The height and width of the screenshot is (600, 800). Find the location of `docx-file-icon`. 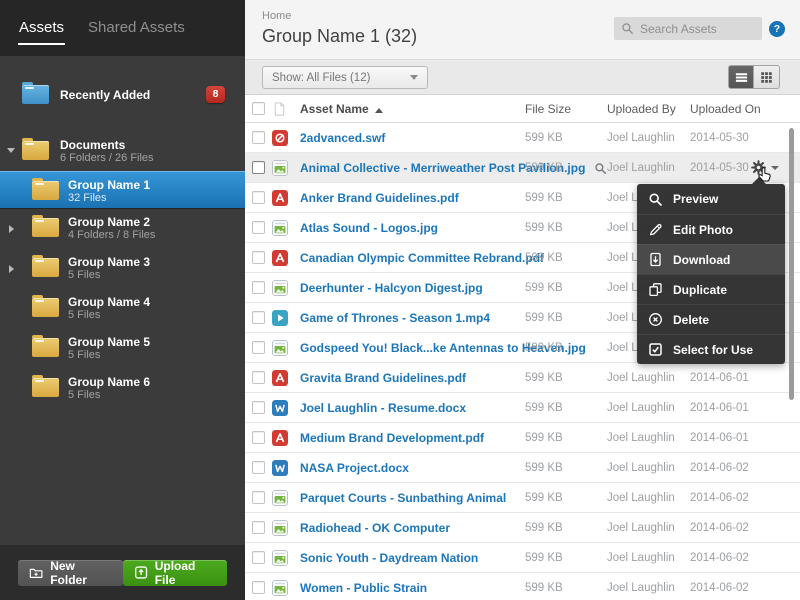

docx-file-icon is located at coordinates (280, 408).